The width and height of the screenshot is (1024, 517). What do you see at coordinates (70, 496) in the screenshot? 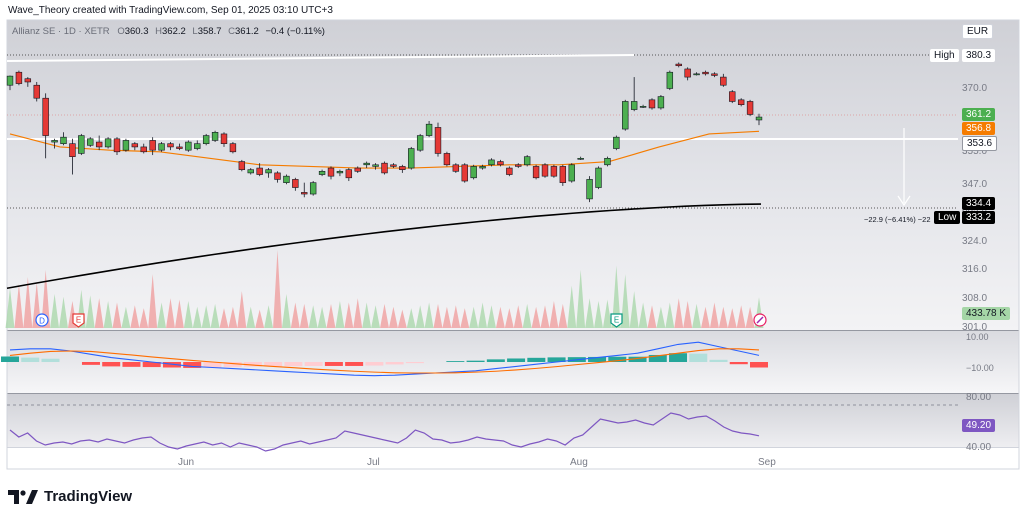
I see `tradingview-logo: TradingView` at bounding box center [70, 496].